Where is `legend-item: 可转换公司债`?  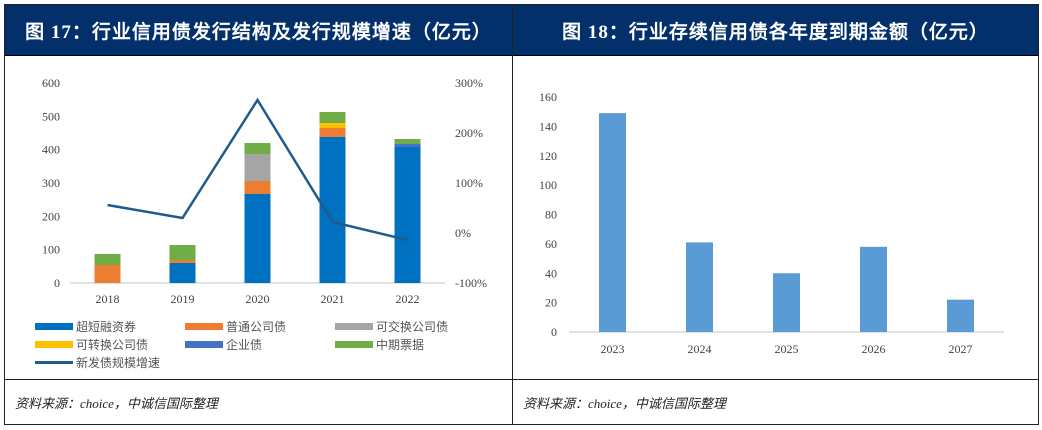 legend-item: 可转换公司债 is located at coordinates (91, 344).